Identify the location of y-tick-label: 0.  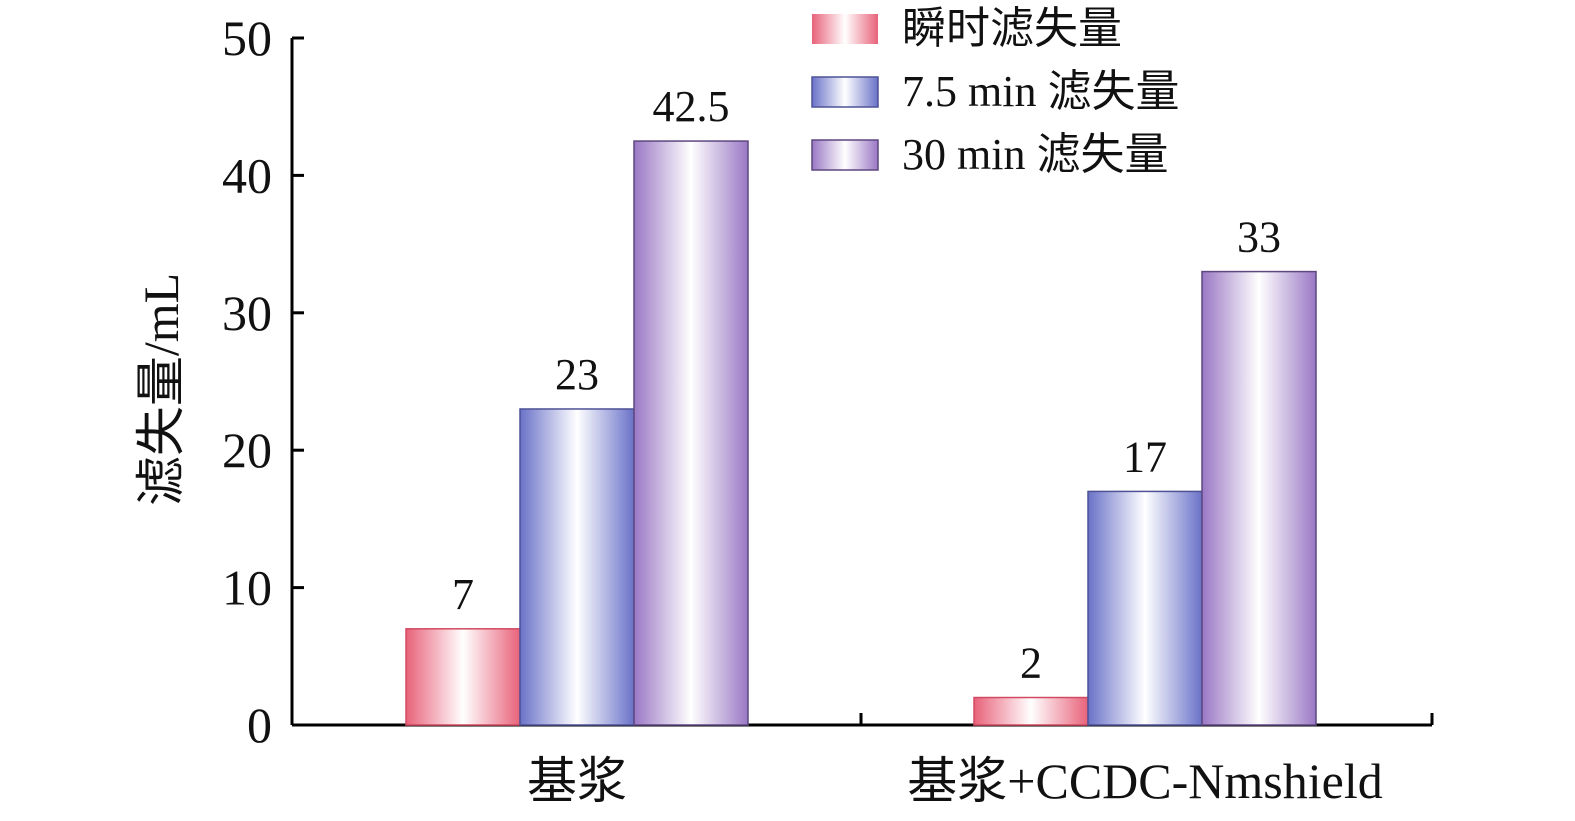
(259, 725).